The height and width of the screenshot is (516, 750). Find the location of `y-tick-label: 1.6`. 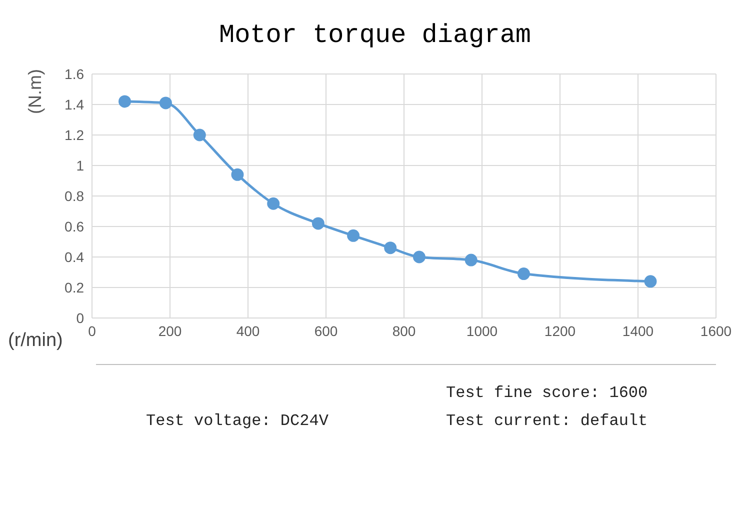

y-tick-label: 1.6 is located at coordinates (74, 74).